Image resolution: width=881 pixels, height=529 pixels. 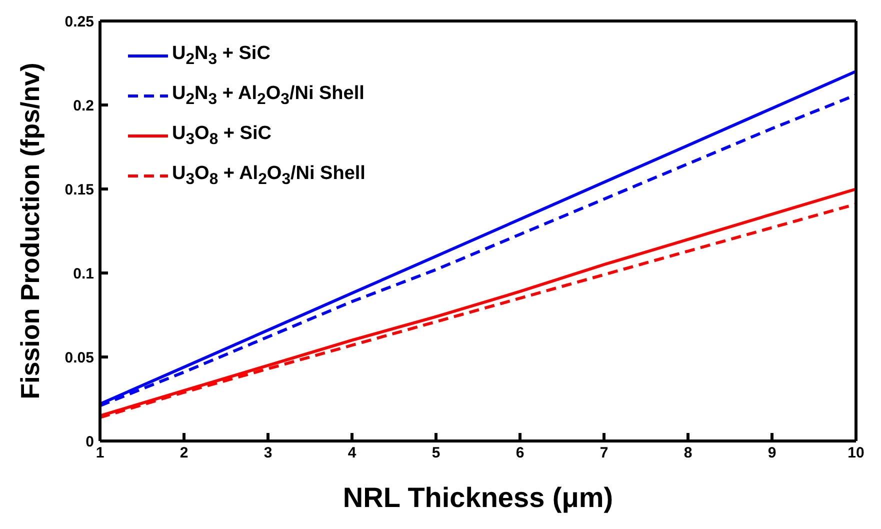 I want to click on y-tick-label: 0.15, so click(x=79, y=189).